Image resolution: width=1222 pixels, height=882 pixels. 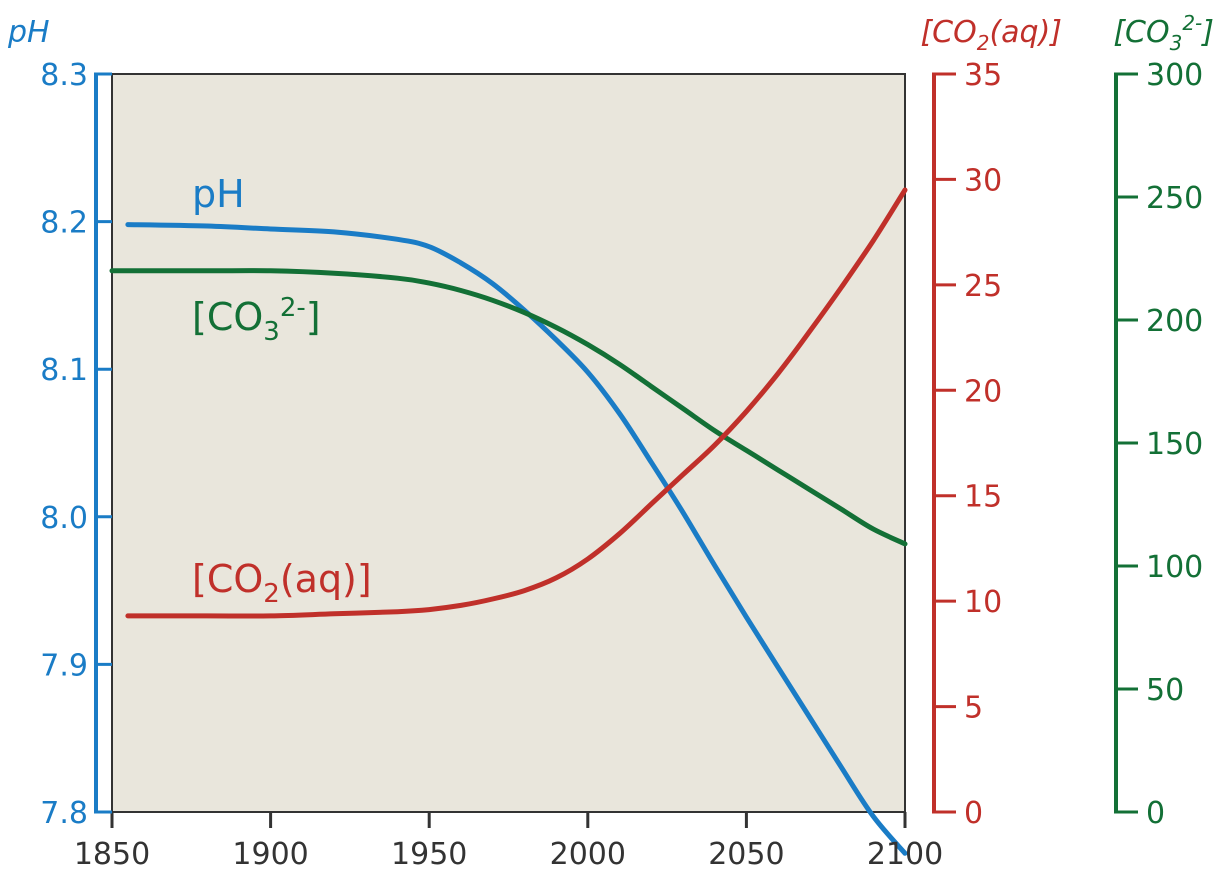 What do you see at coordinates (983, 75) in the screenshot?
I see `co2-tick-label: 35` at bounding box center [983, 75].